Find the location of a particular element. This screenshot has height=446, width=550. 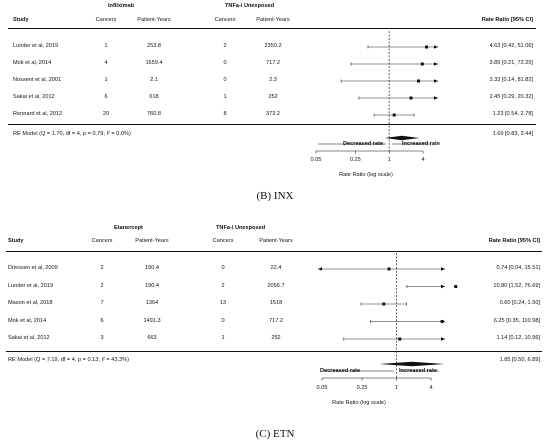

patient-years-treatment: 253.8 is located at coordinates (154, 46).